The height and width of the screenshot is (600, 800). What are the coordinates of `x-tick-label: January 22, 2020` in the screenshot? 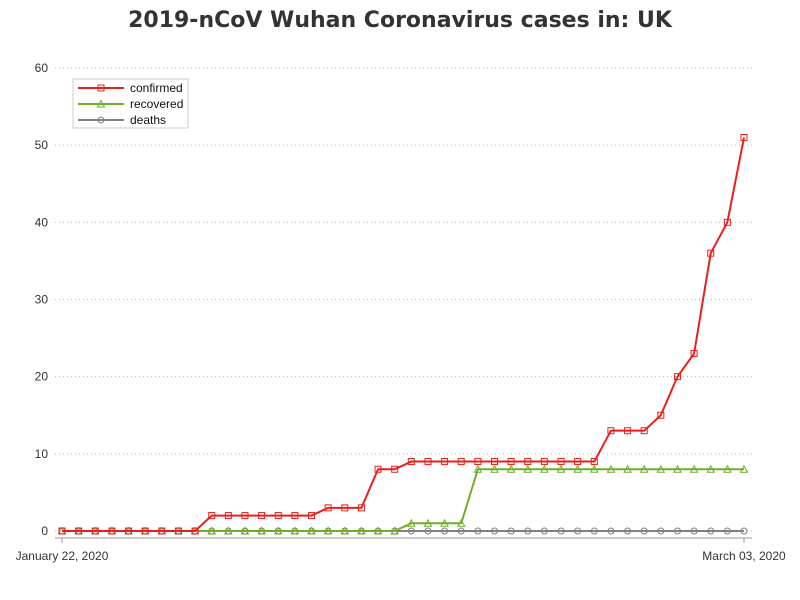 It's located at (62, 556).